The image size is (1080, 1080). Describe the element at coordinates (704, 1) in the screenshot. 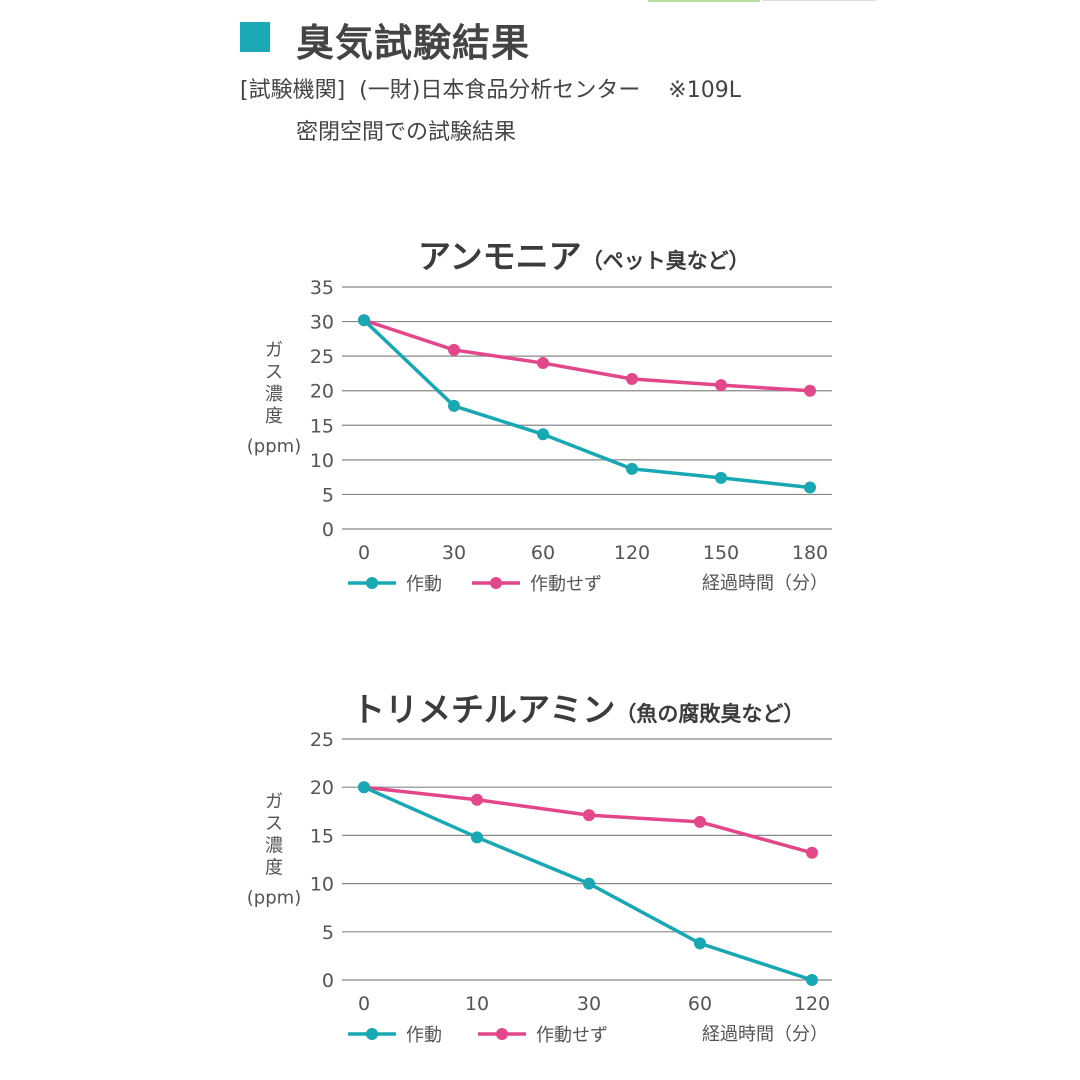

I see `top-tab-indicator` at that location.